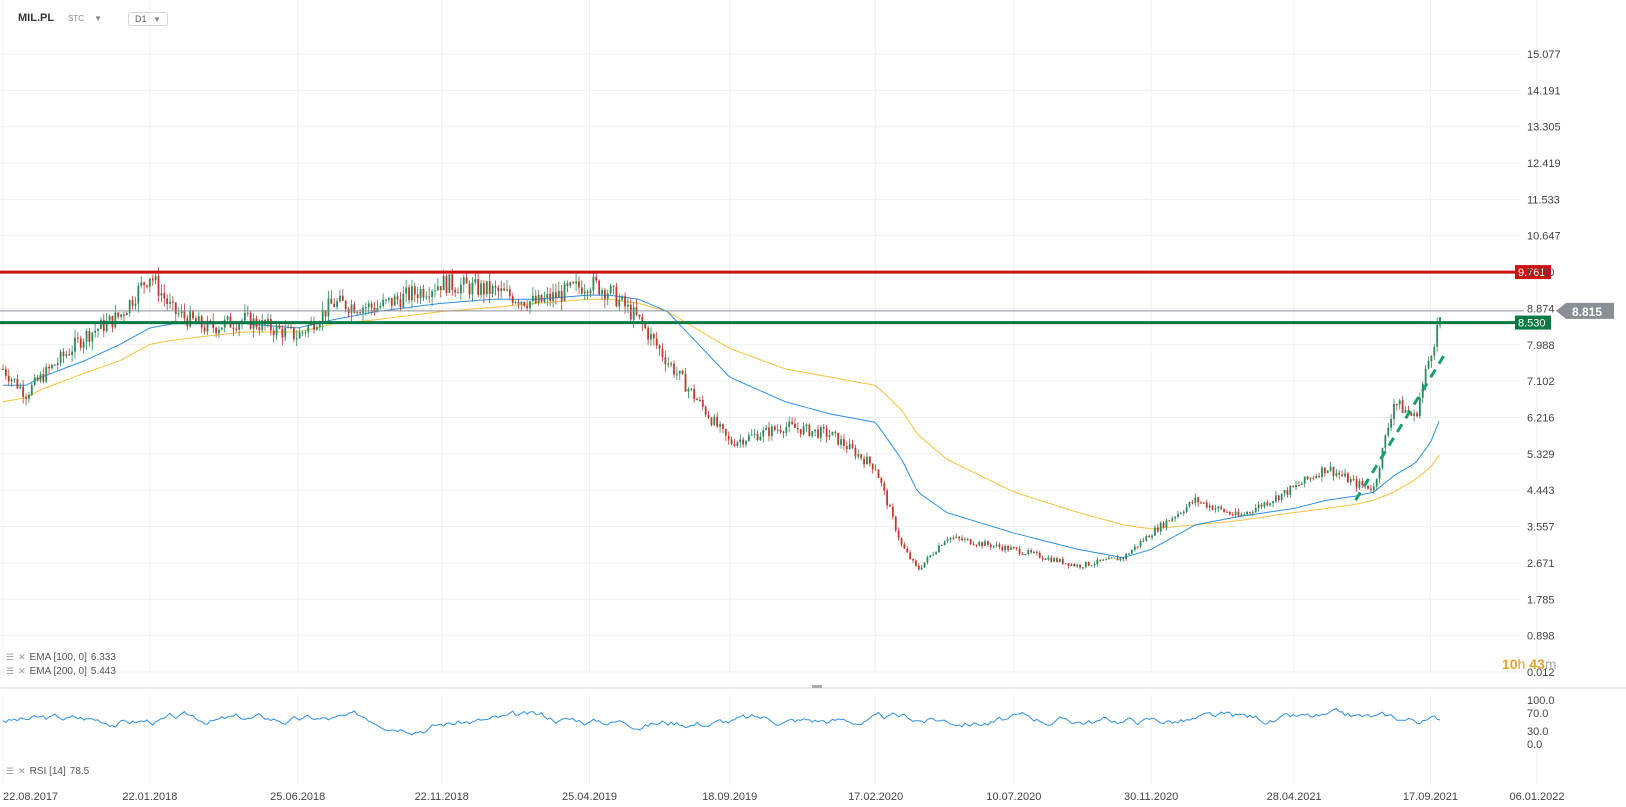  Describe the element at coordinates (1013, 797) in the screenshot. I see `x-tick-label: 10.07.2020` at that location.